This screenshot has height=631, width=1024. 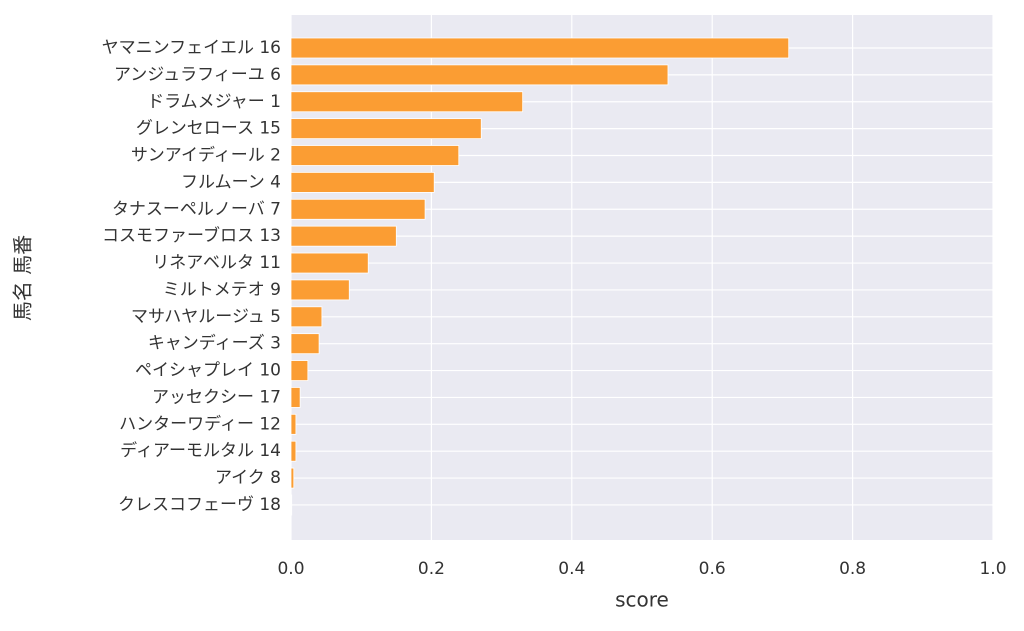 What do you see at coordinates (214, 343) in the screenshot?
I see `y-tick-label: キャンディーズ 3` at bounding box center [214, 343].